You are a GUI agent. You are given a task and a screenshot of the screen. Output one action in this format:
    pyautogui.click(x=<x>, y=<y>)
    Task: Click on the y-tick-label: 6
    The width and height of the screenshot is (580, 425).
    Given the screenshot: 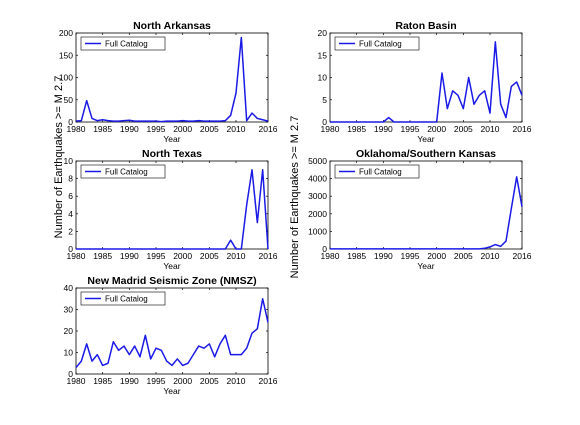 What is the action you would take?
    pyautogui.click(x=70, y=196)
    